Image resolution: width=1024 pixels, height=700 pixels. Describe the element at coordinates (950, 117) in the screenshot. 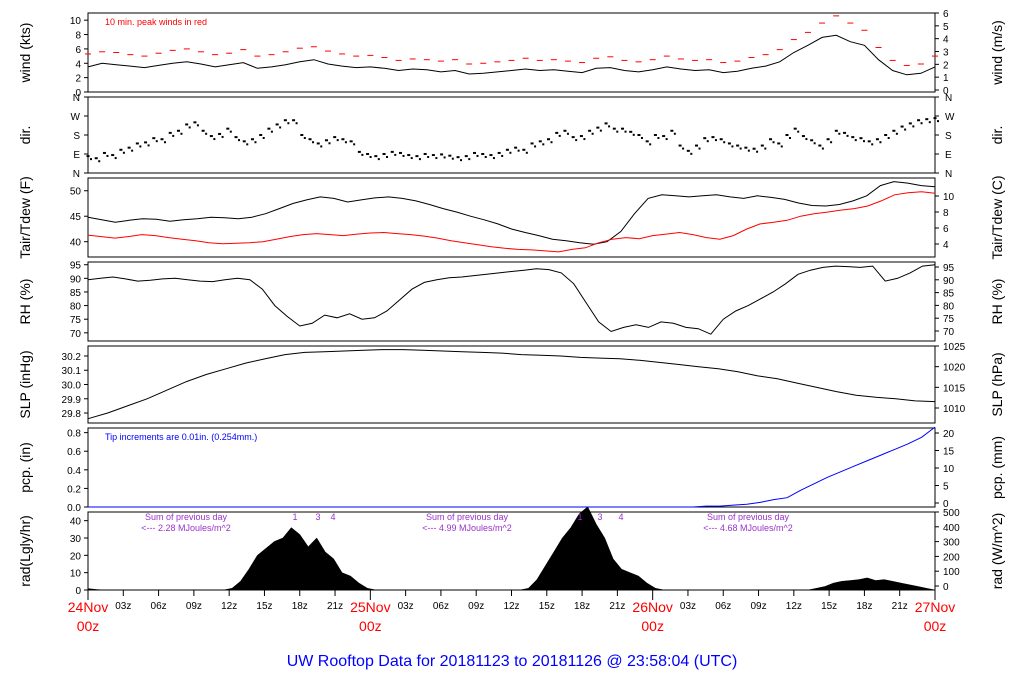

I see `y-tick-label-right: W` at that location.